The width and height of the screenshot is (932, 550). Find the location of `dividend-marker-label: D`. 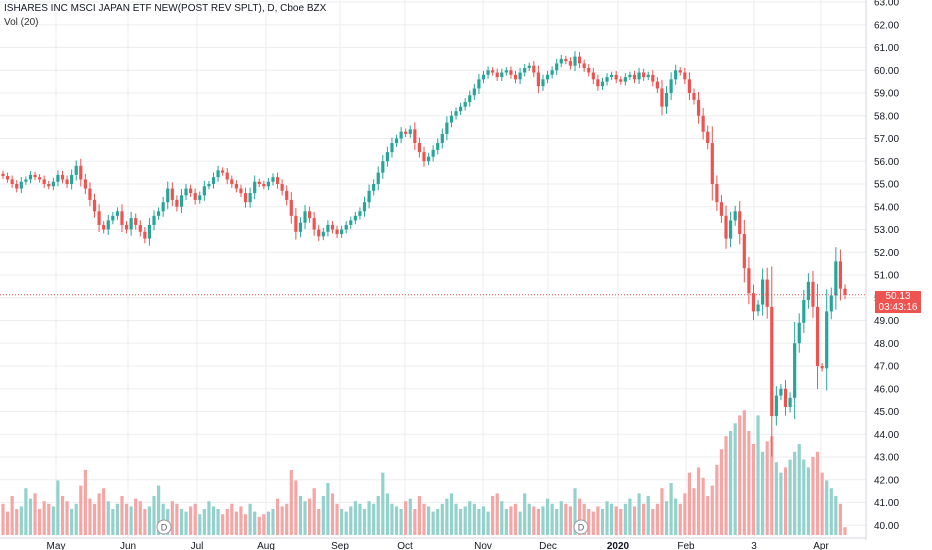

dividend-marker-label: D is located at coordinates (581, 528).